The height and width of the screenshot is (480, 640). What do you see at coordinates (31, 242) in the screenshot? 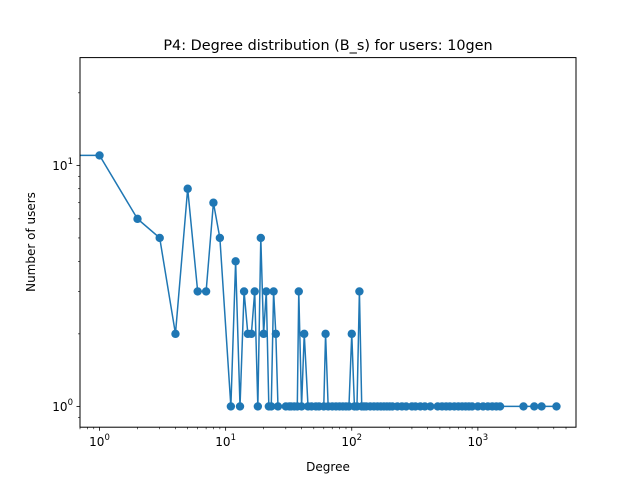
I see `y-axis-label: Number of users` at bounding box center [31, 242].